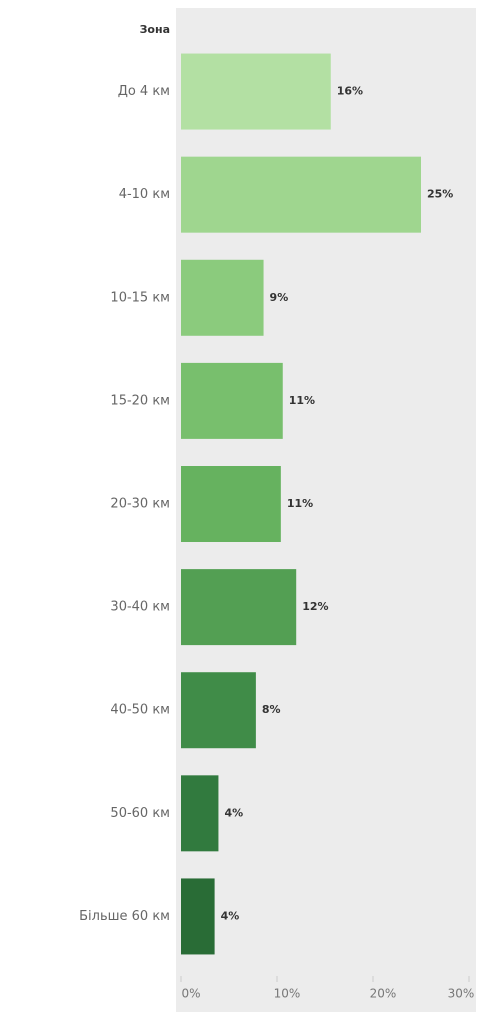 Image resolution: width=482 pixels, height=1012 pixels. Describe the element at coordinates (140, 504) in the screenshot. I see `y-tick-label: 20-30 км` at that location.